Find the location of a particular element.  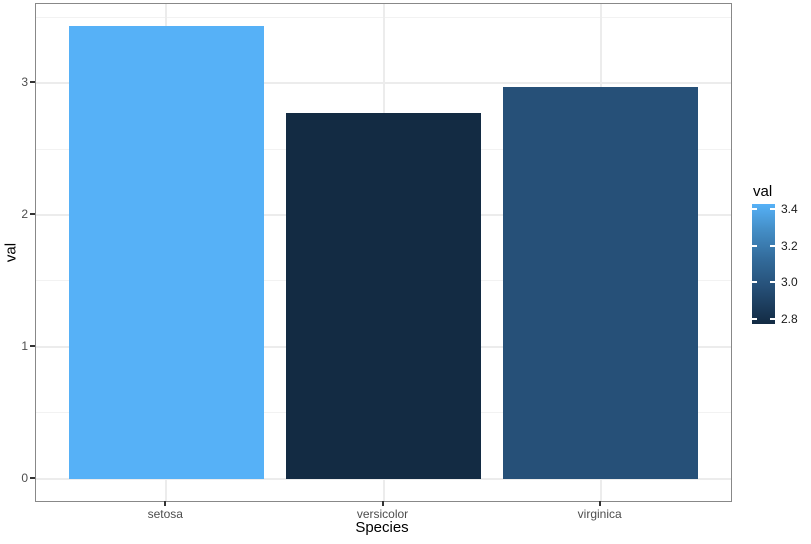

x-axis-tick-label: versicolor is located at coordinates (382, 514).